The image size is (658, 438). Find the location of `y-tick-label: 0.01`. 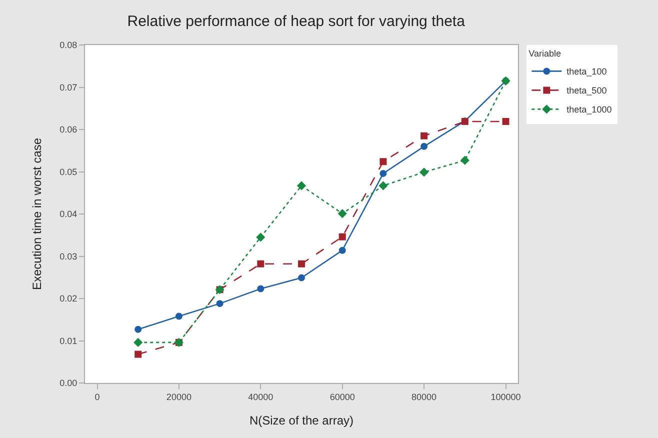

y-tick-label: 0.01 is located at coordinates (69, 341).